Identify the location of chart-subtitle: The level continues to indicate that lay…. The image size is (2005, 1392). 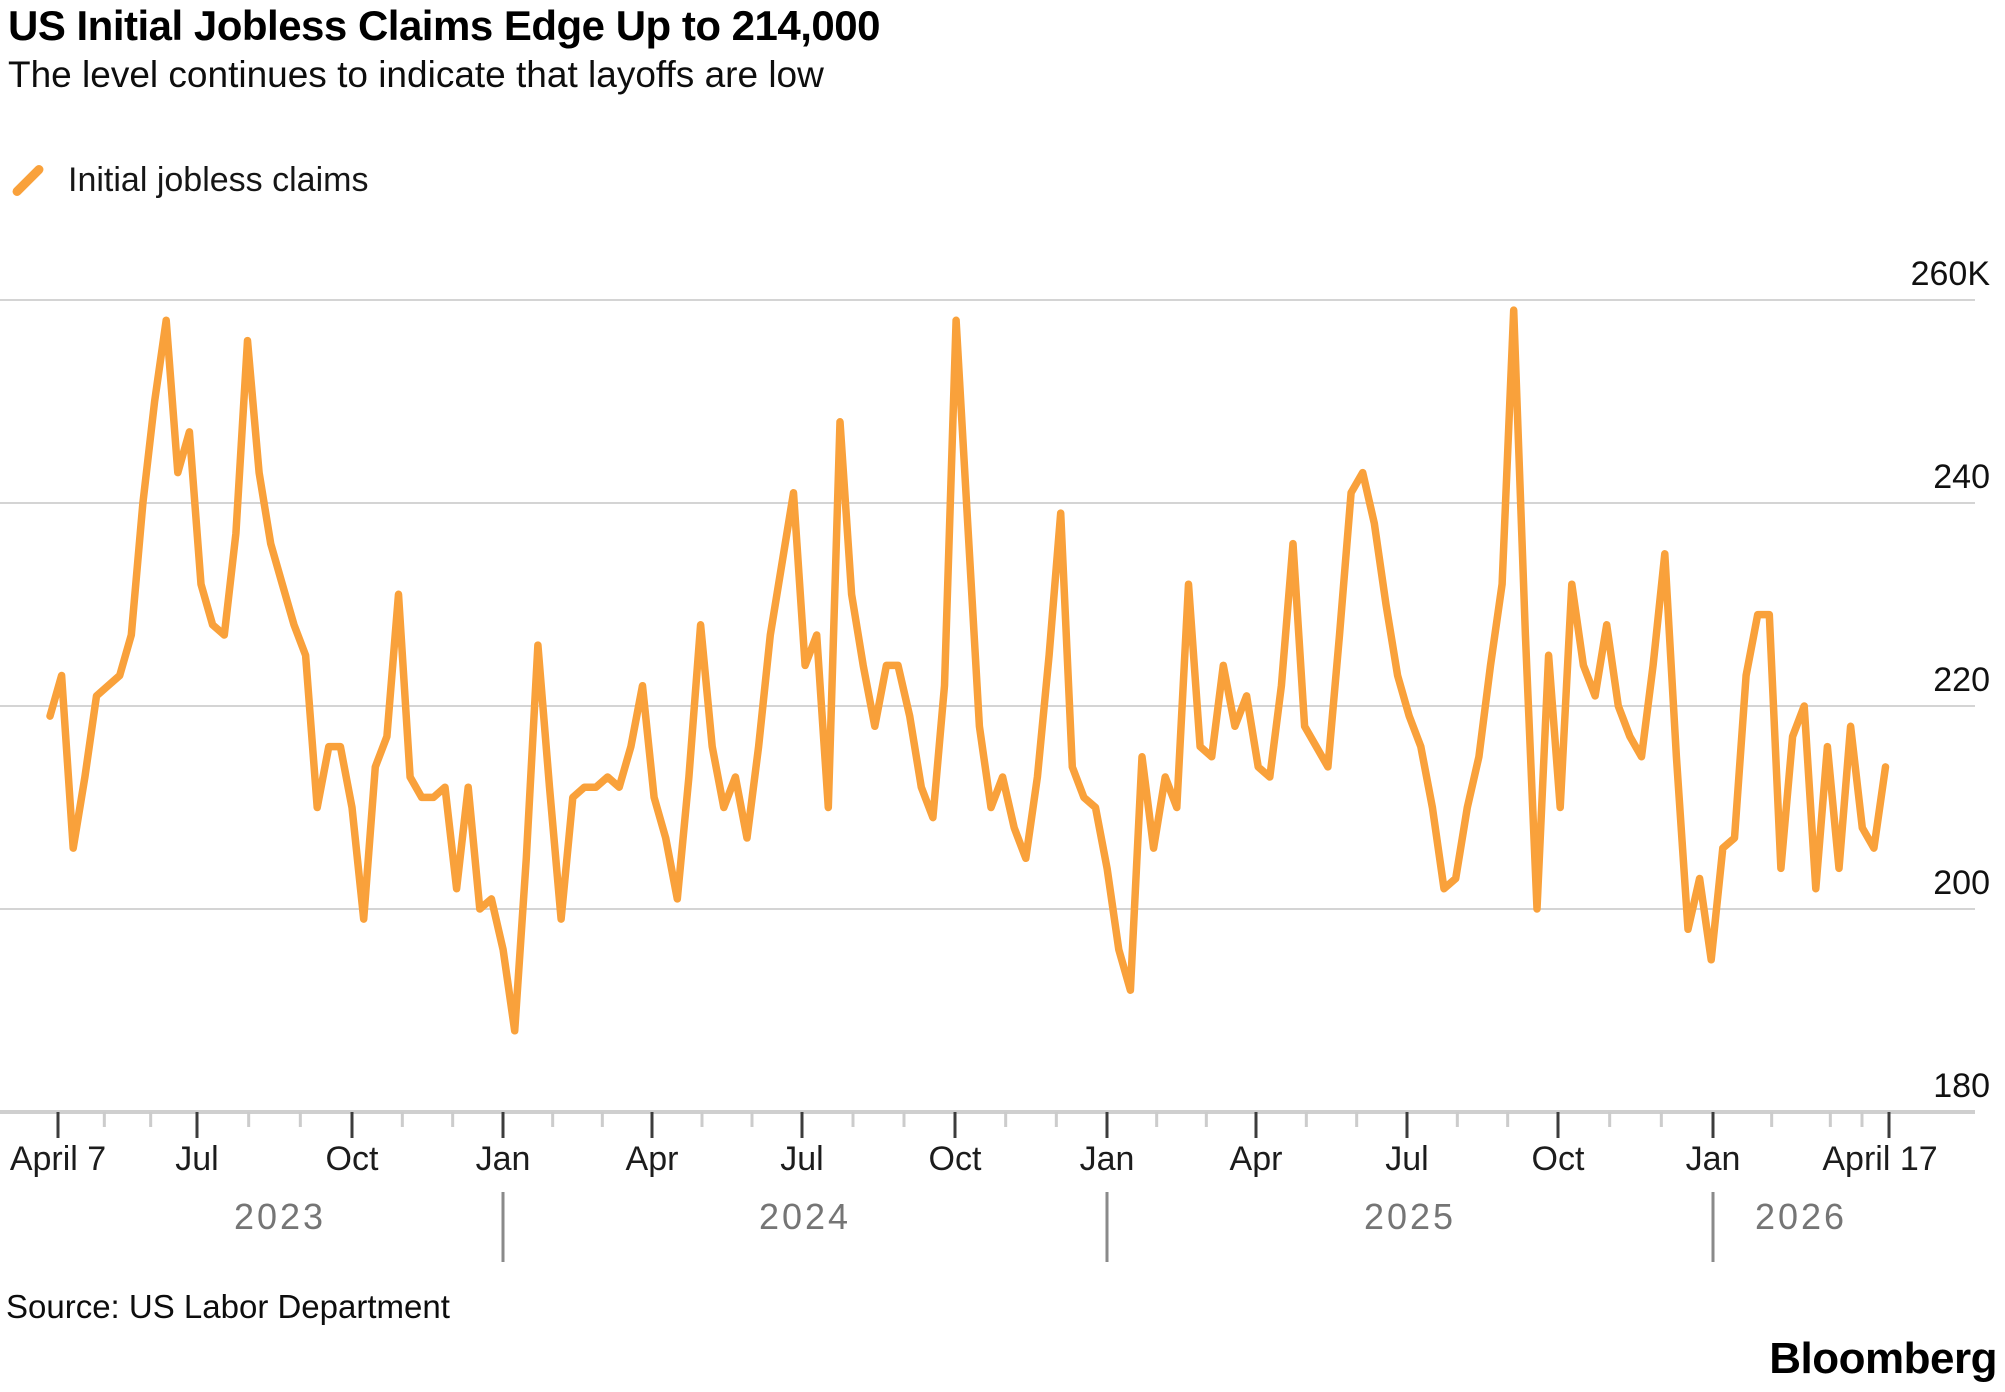
(416, 74).